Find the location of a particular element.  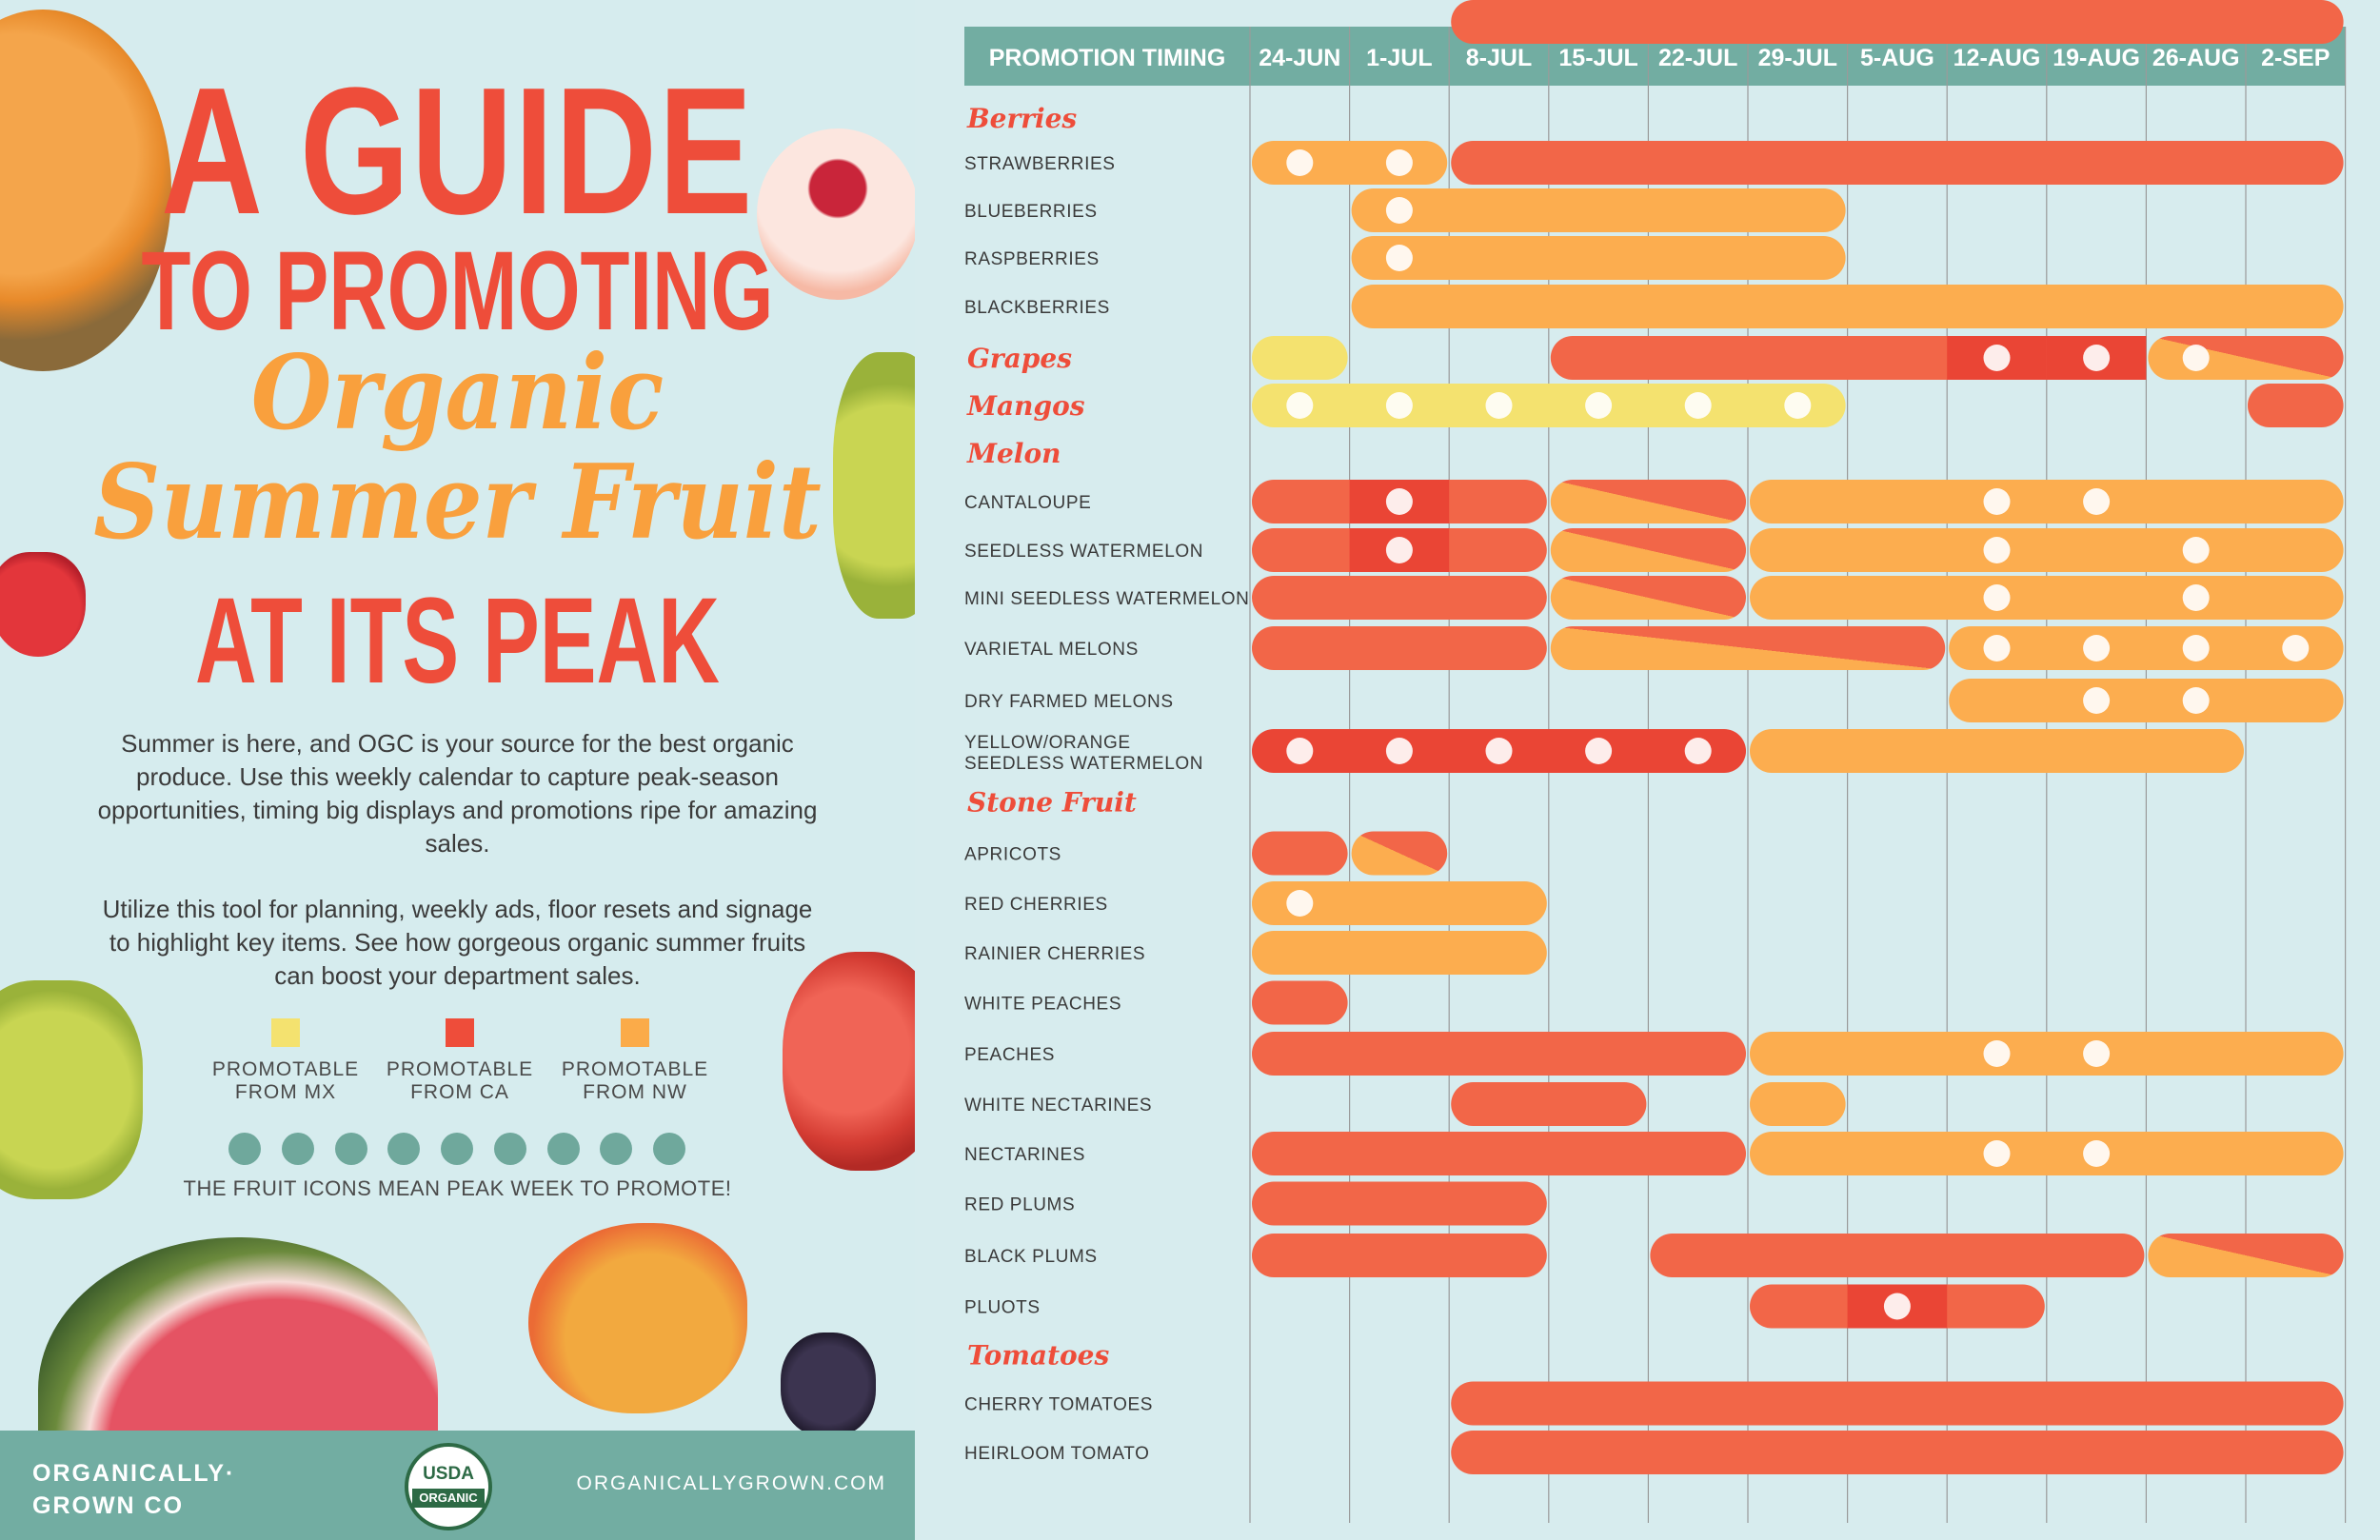

fruit-label: PLUOTS is located at coordinates (1002, 1308).